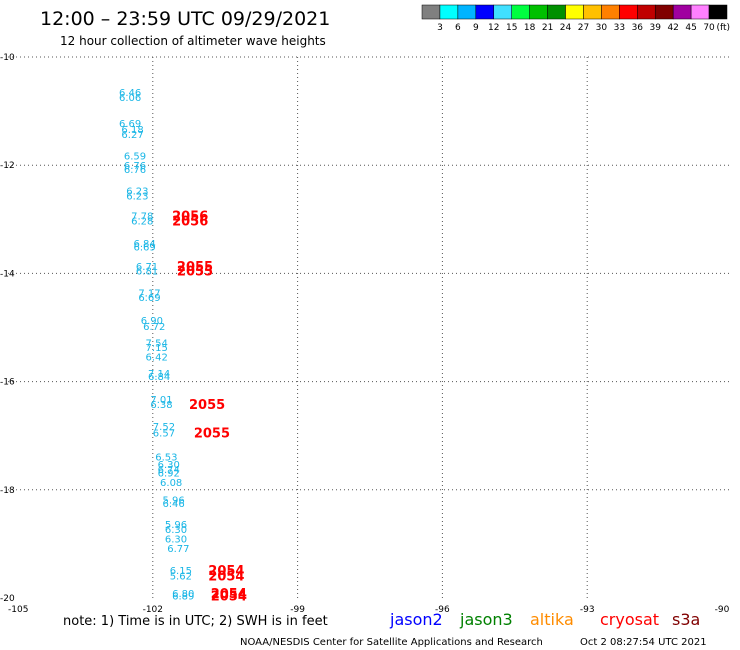 This screenshot has height=650, width=740. Describe the element at coordinates (566, 28) in the screenshot. I see `colorbar-label: 24` at that location.